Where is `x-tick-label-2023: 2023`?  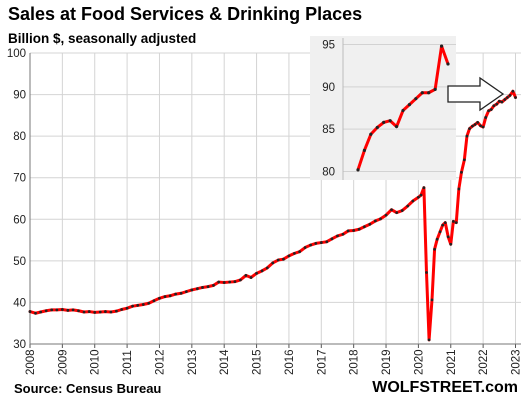 x-tick-label-2023: 2023 is located at coordinates (516, 362).